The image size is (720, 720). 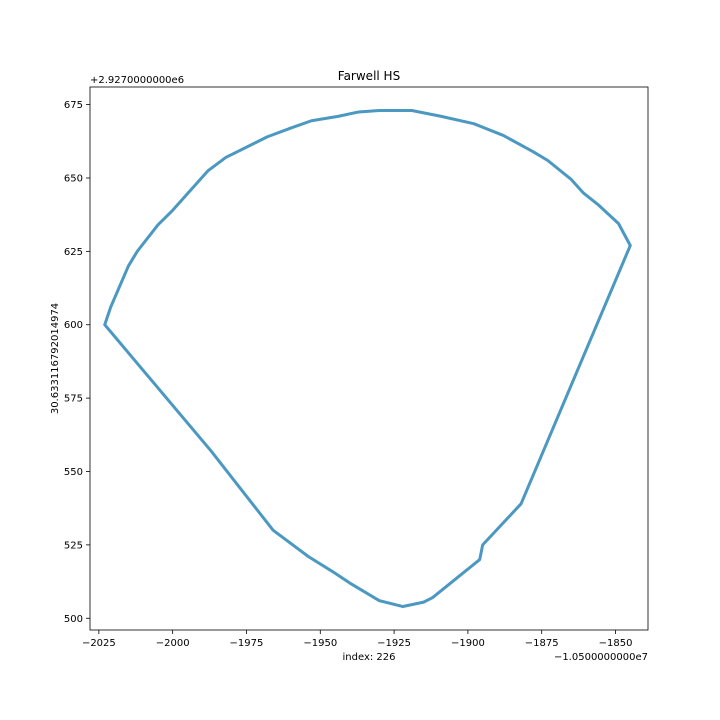 I want to click on y-axis-offset-label: +2.9270000000e6, so click(x=137, y=80).